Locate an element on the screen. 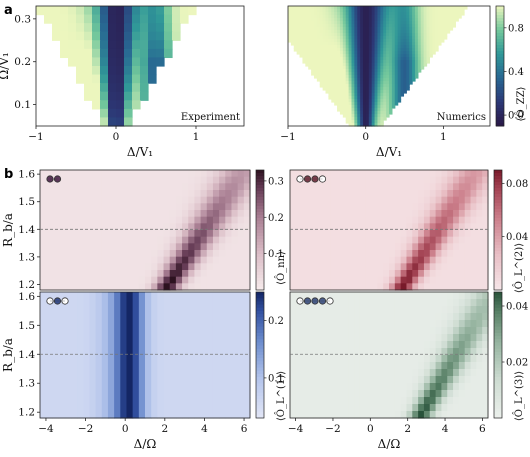 Image resolution: width=530 pixels, height=457 pixels. colorbar-tick-label: 0.1 is located at coordinates (276, 378).